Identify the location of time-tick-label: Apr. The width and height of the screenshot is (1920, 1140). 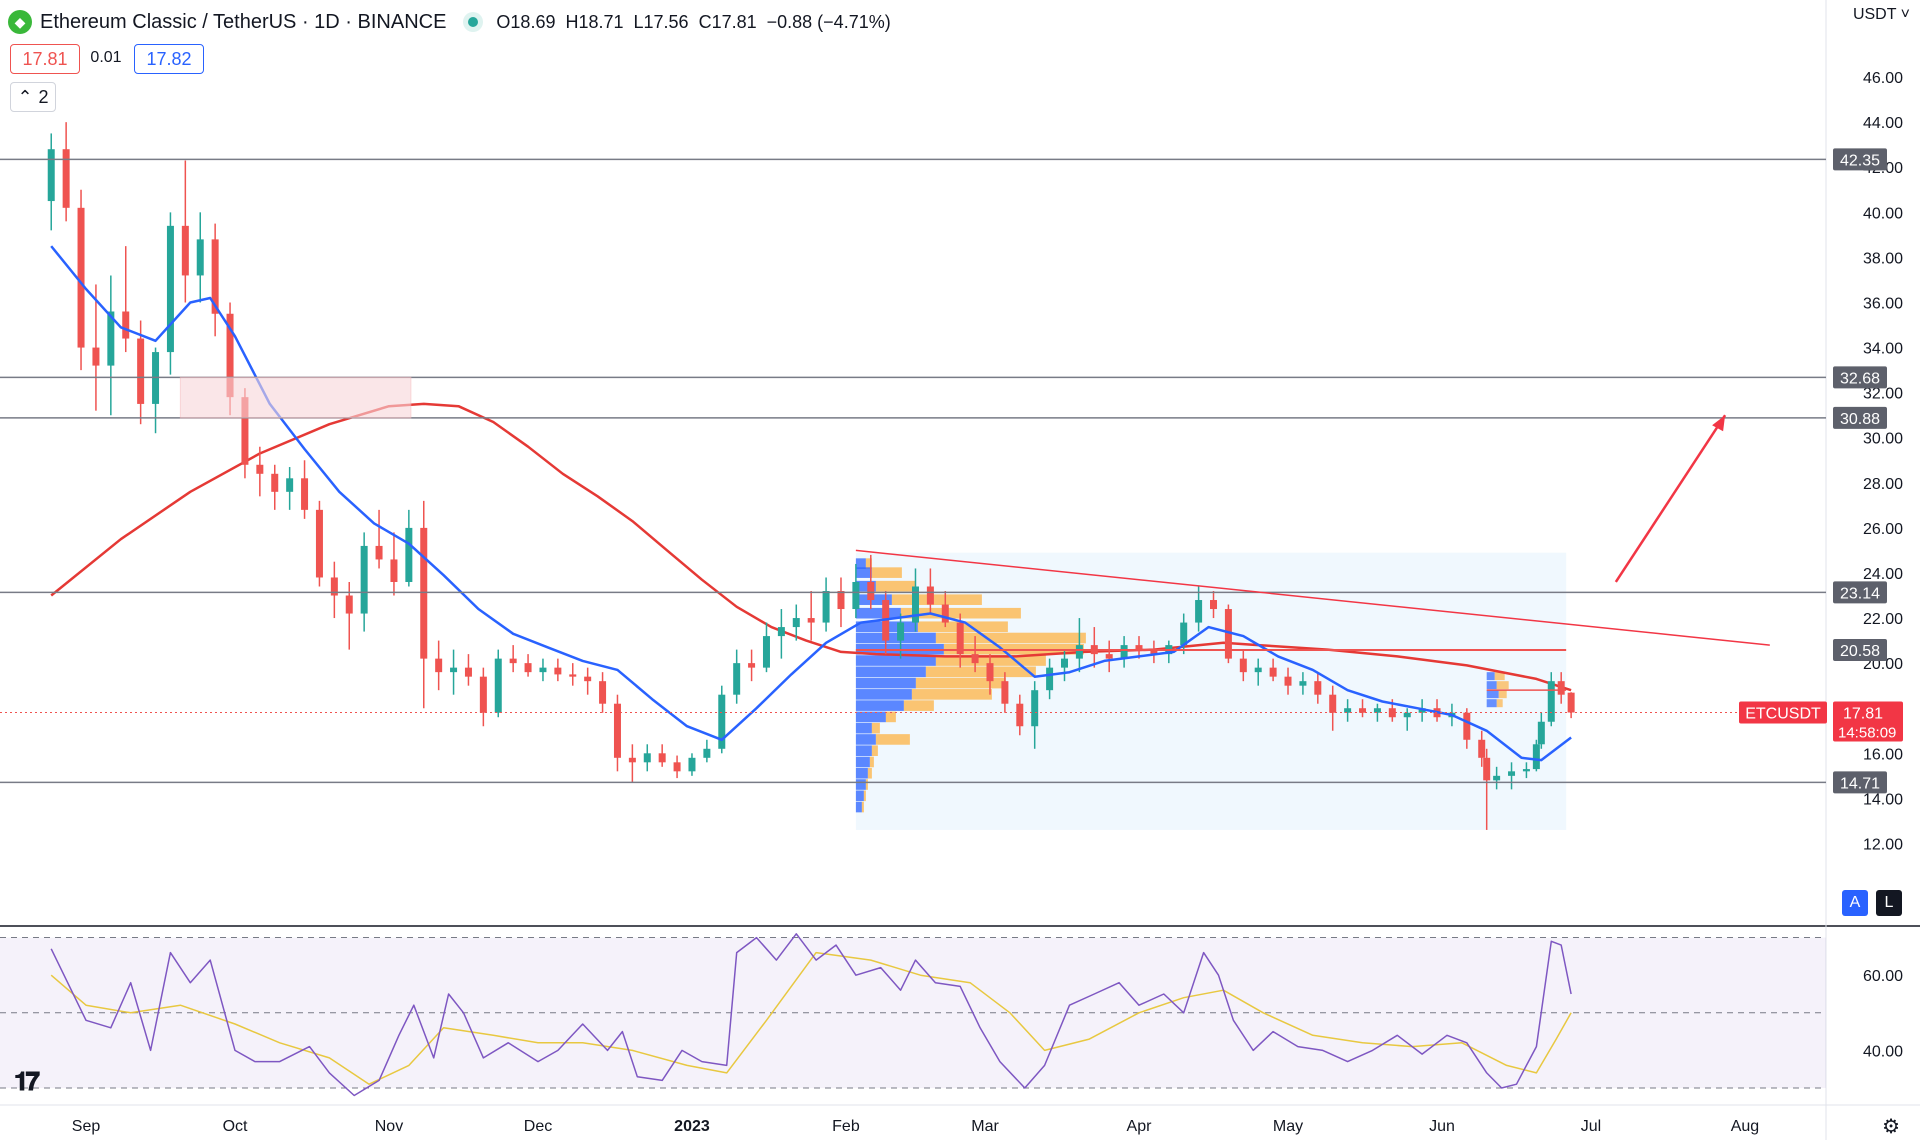
(1140, 1126).